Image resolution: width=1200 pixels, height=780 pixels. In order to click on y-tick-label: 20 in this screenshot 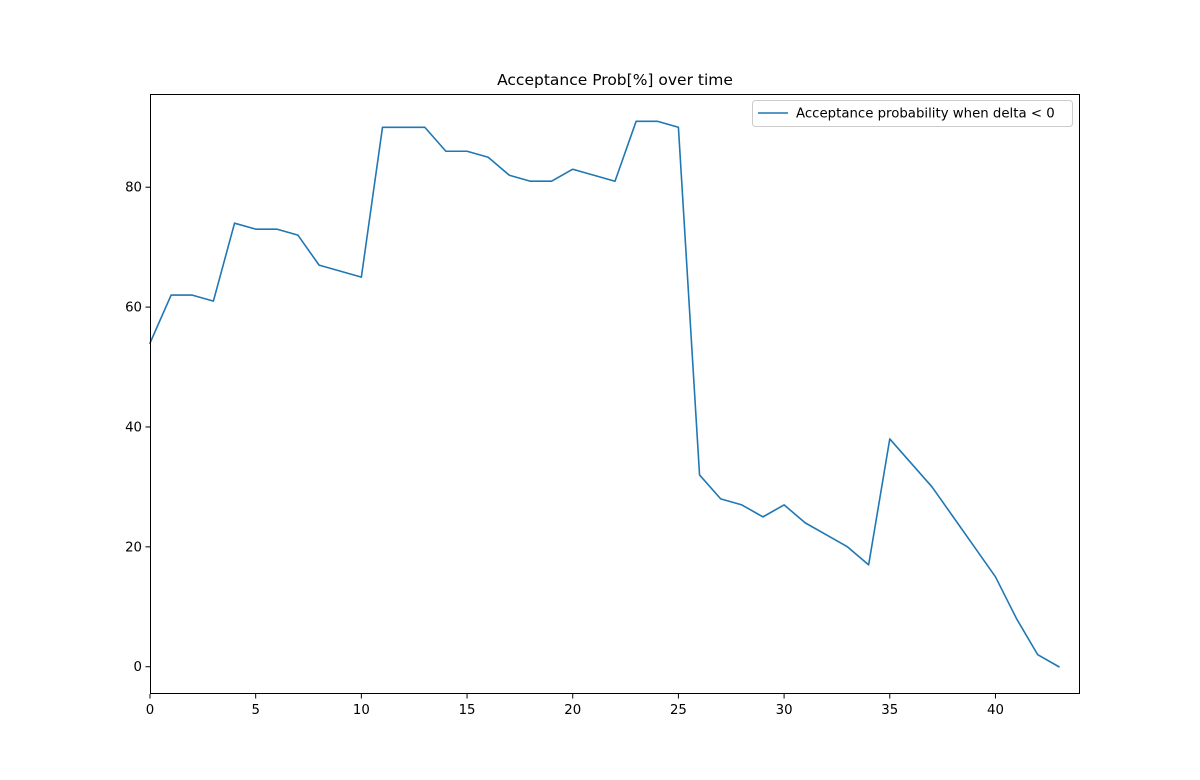, I will do `click(133, 547)`.